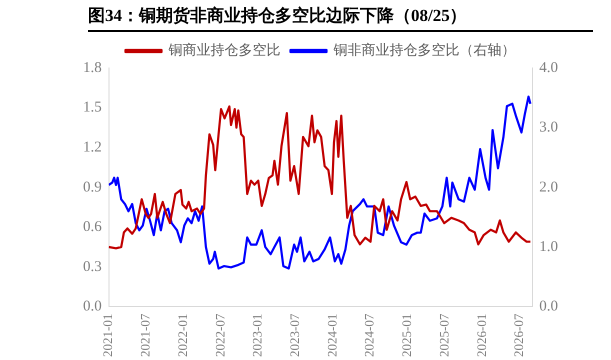 The image size is (611, 360). Describe the element at coordinates (548, 128) in the screenshot. I see `y2-tick-label: 3.0` at that location.